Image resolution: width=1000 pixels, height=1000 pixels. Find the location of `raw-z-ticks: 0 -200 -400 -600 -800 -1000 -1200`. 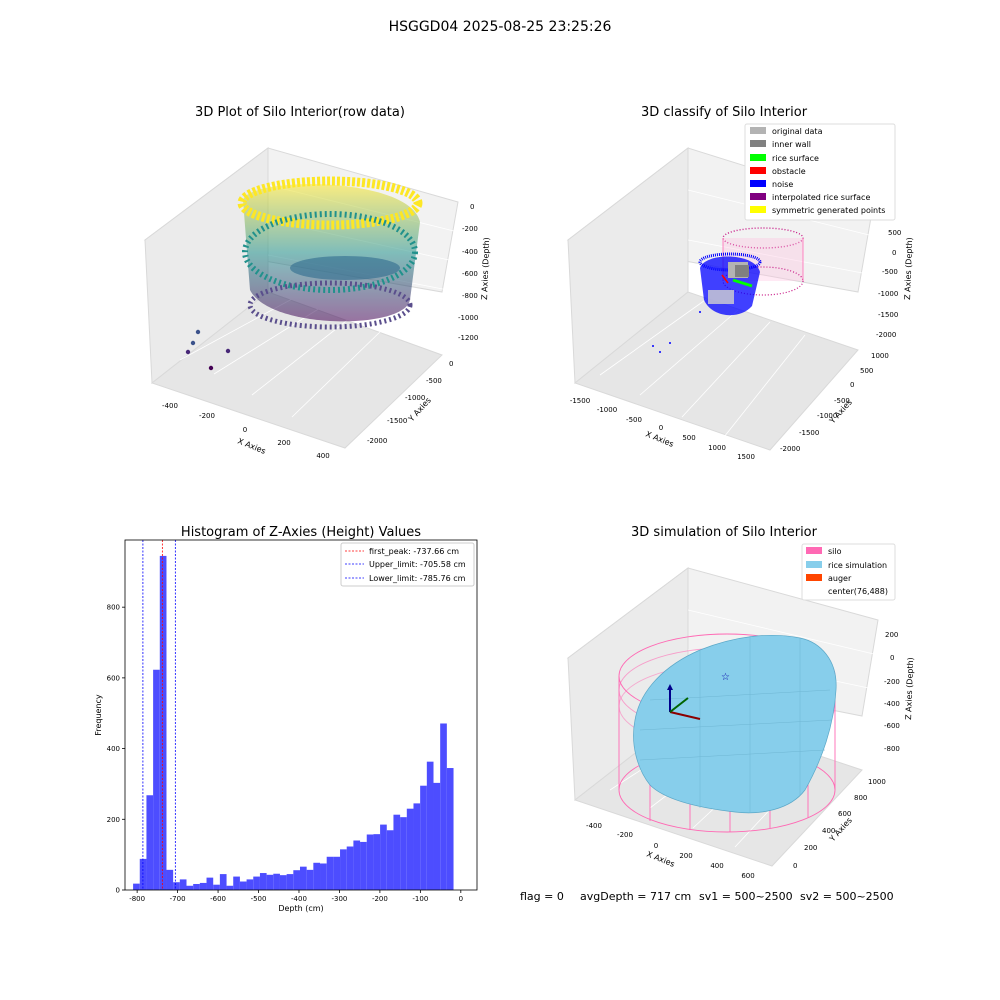

raw-z-ticks: 0 -200 -400 -600 -800 -1000 -1200 is located at coordinates (468, 272).